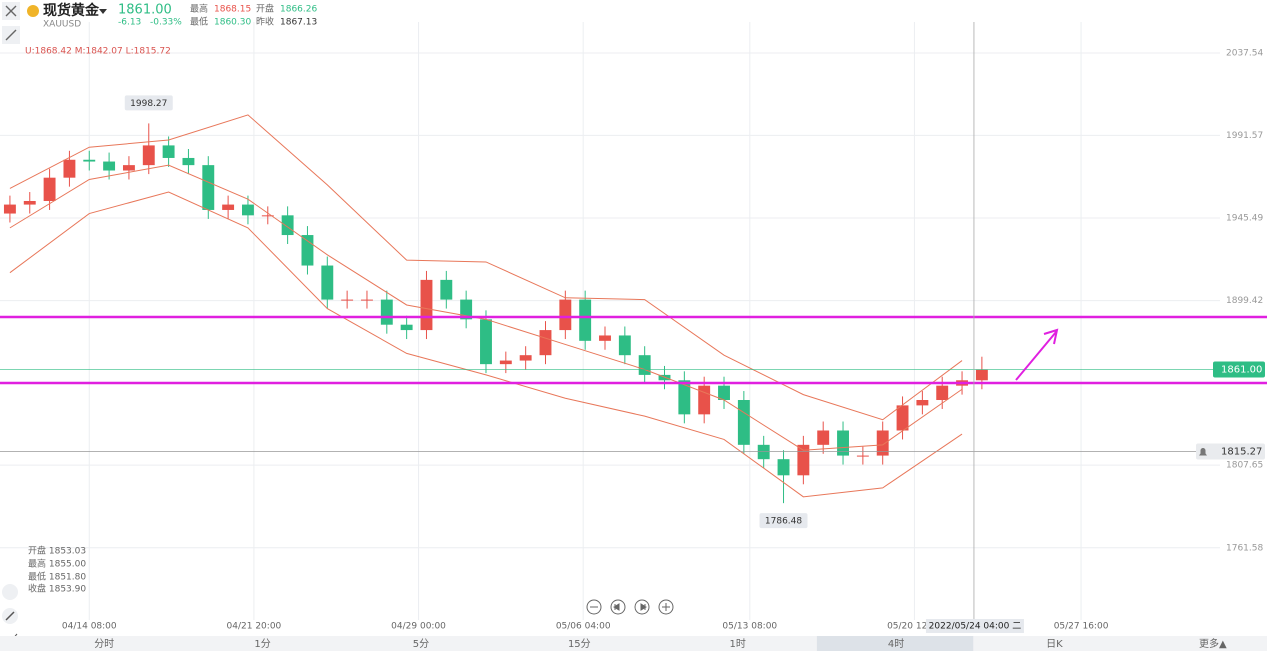  What do you see at coordinates (1037, 354) in the screenshot?
I see `trend-arrow` at bounding box center [1037, 354].